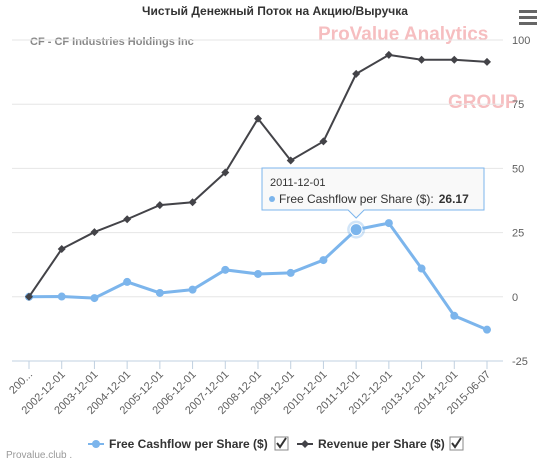 This screenshot has width=550, height=468. Describe the element at coordinates (520, 362) in the screenshot. I see `y-tick-label: -25` at that location.